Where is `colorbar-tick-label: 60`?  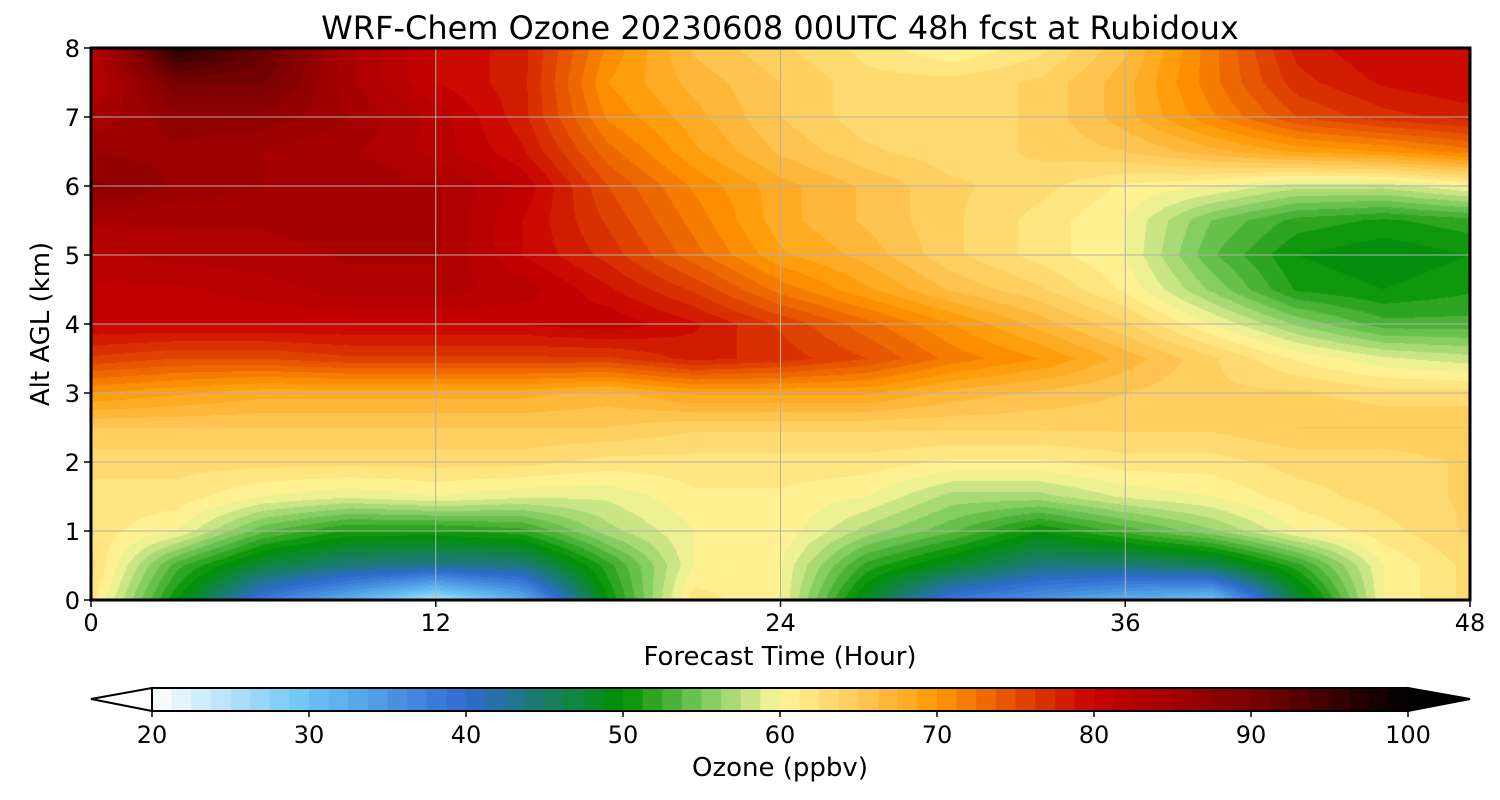
colorbar-tick-label: 60 is located at coordinates (780, 735).